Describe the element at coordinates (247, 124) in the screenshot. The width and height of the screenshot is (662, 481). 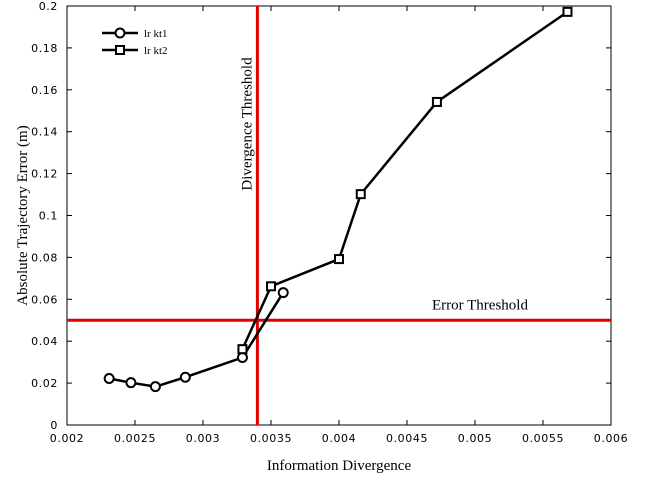
I see `divergence-threshold-label: Divergence Threshold` at that location.